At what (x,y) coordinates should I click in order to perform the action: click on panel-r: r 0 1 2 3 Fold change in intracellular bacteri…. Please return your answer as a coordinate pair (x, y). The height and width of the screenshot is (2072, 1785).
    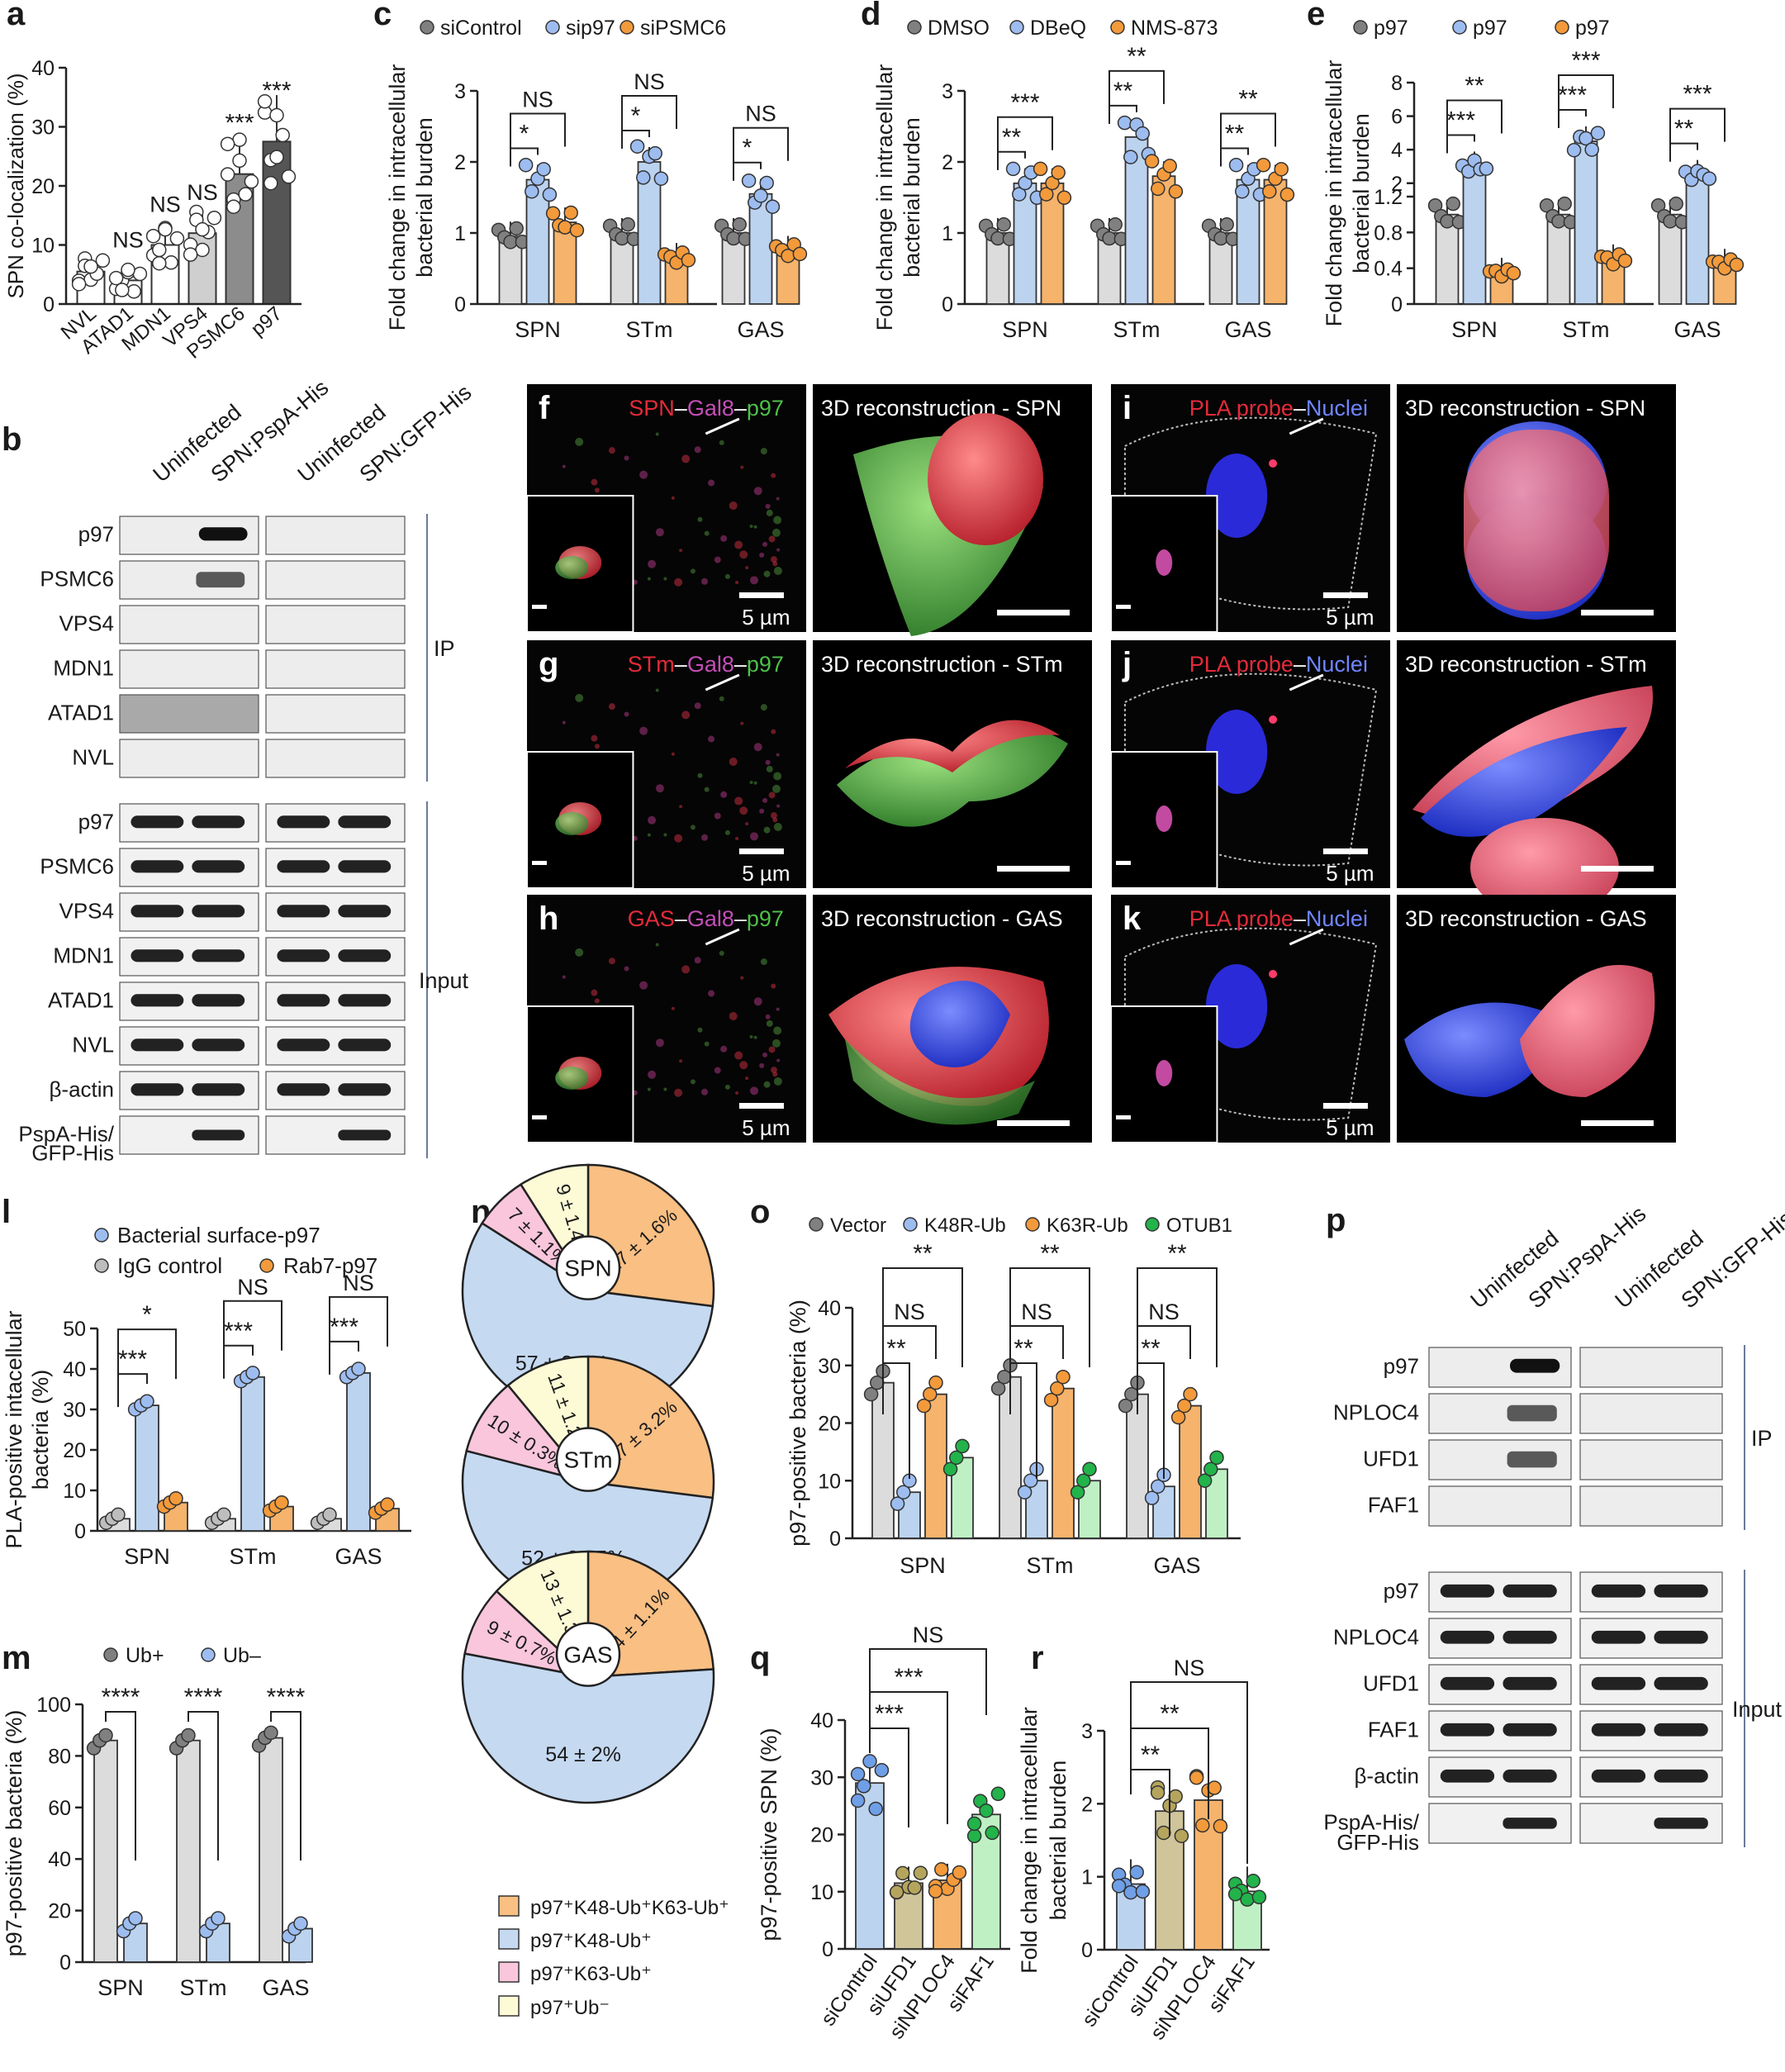
    Looking at the image, I should click on (1143, 1842).